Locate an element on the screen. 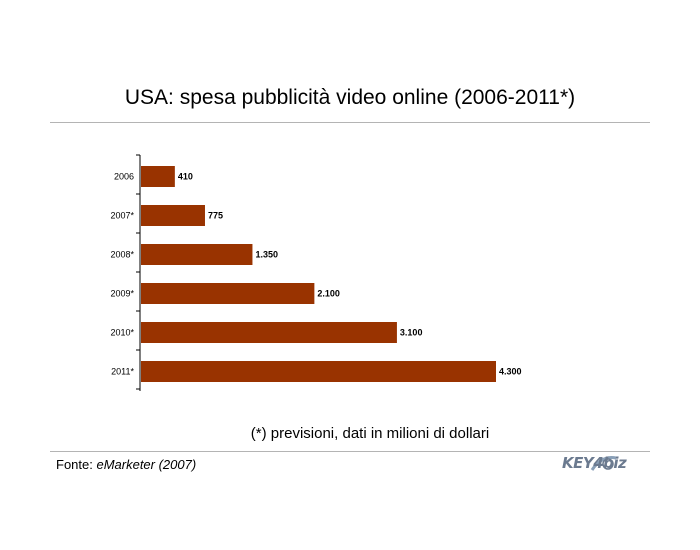 This screenshot has height=550, width=700. title-divider is located at coordinates (350, 122).